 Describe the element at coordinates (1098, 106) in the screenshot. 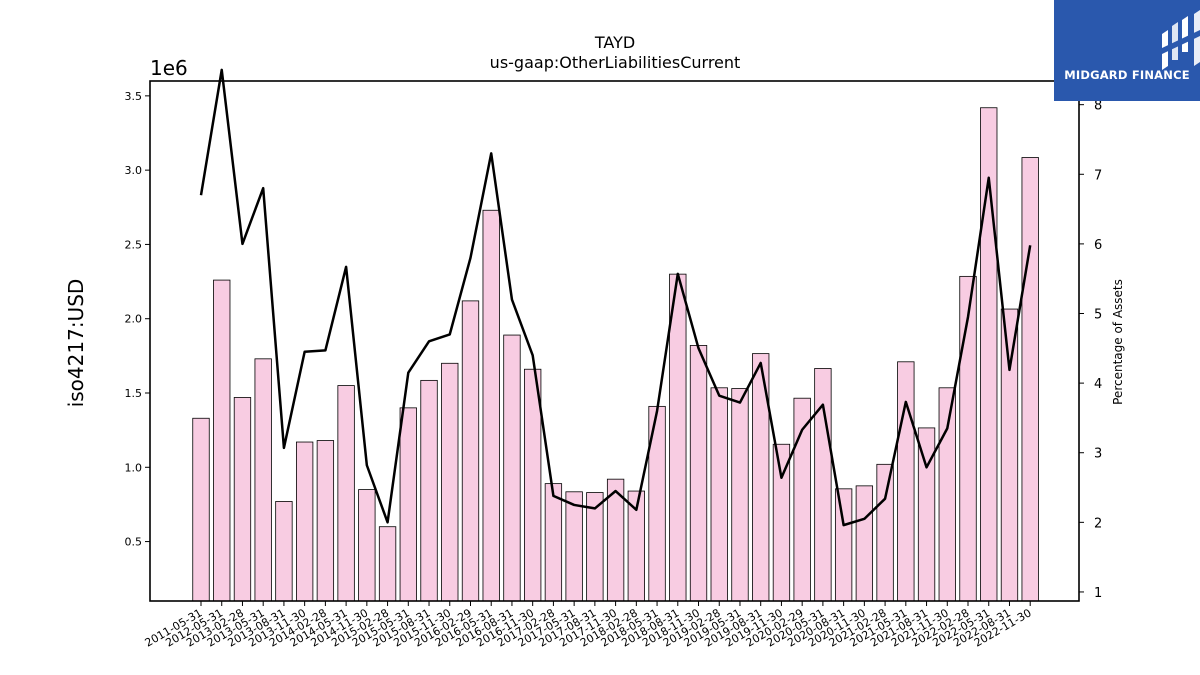

I see `y2-tick-label: 8` at that location.